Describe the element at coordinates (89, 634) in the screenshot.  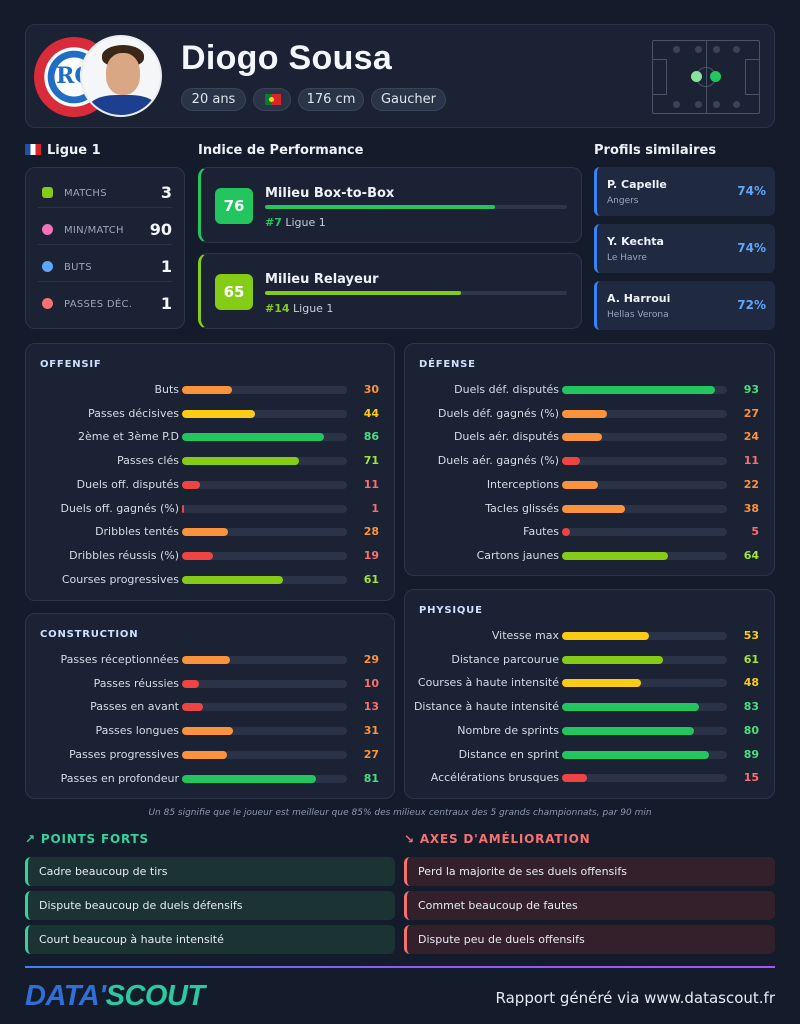
I see `panel-title: CONSTRUCTION` at that location.